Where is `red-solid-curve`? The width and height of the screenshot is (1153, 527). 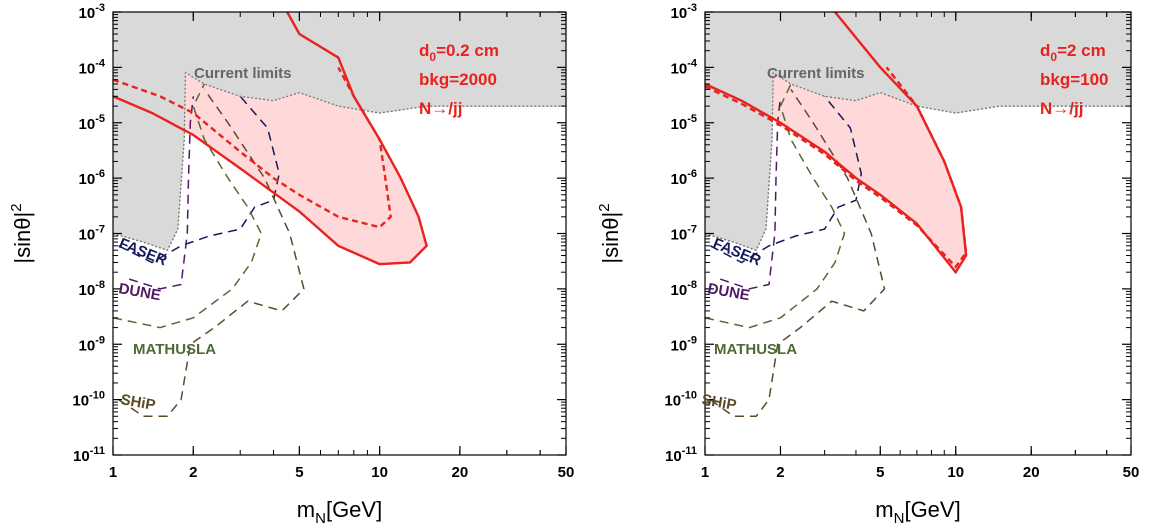 red-solid-curve is located at coordinates (270, 139).